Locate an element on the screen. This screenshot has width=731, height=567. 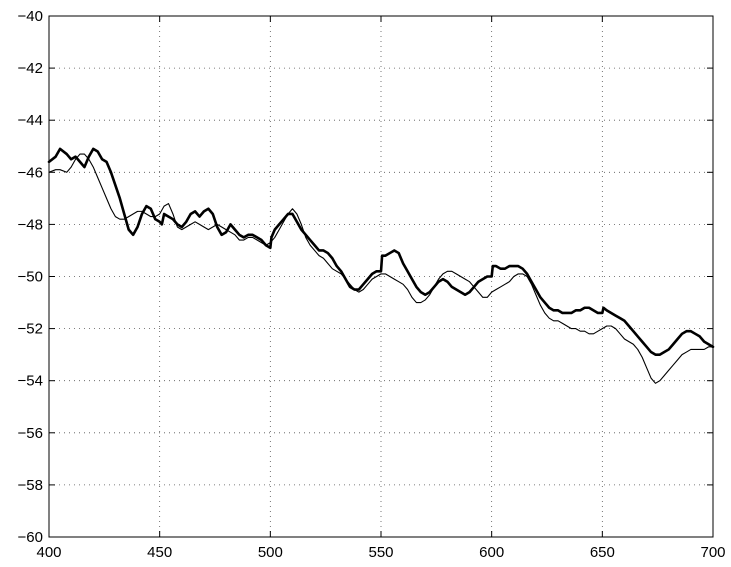
x-tick-label: 500 is located at coordinates (270, 552).